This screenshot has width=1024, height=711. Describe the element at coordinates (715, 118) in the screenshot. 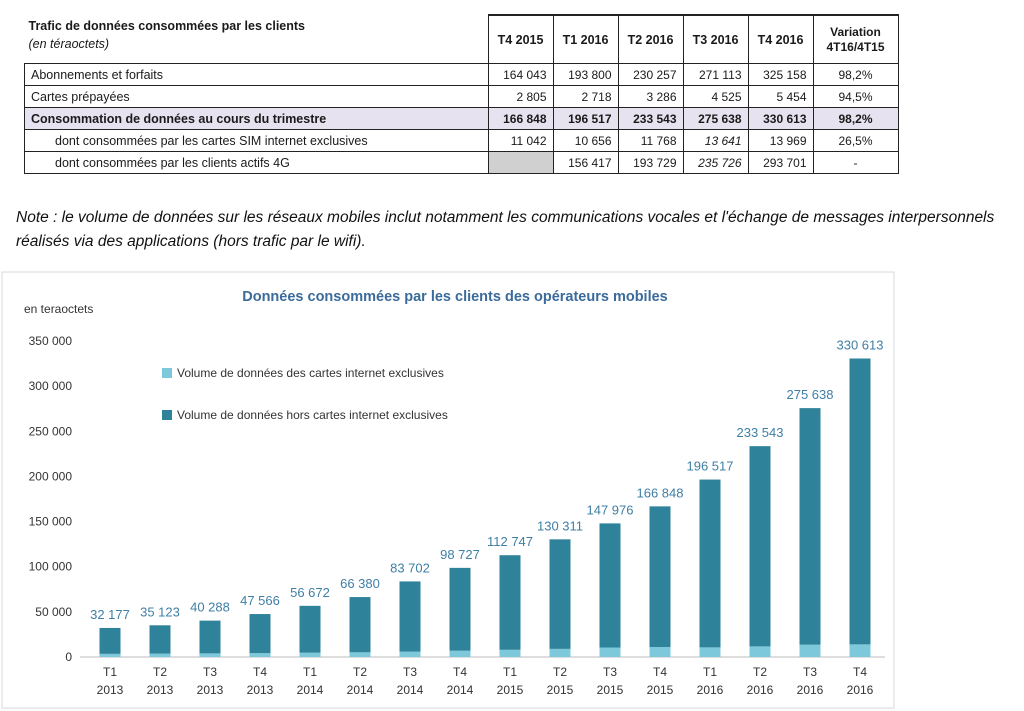

I see `table-cell: 275 638` at that location.